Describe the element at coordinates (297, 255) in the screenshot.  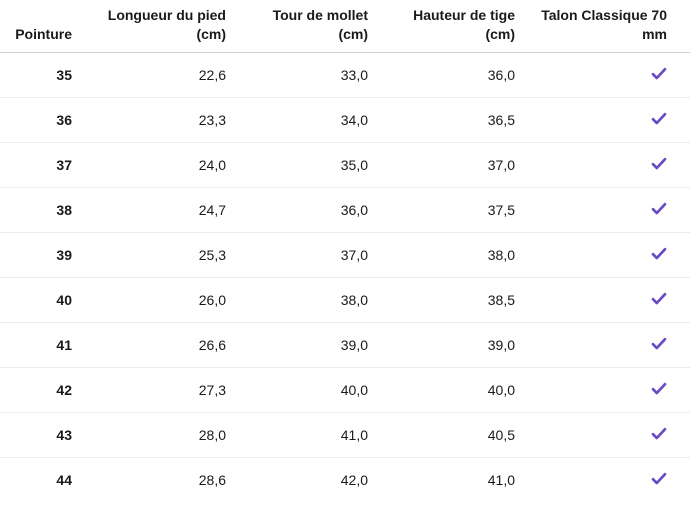
I see `cell-tour-mollet: 37,0` at that location.